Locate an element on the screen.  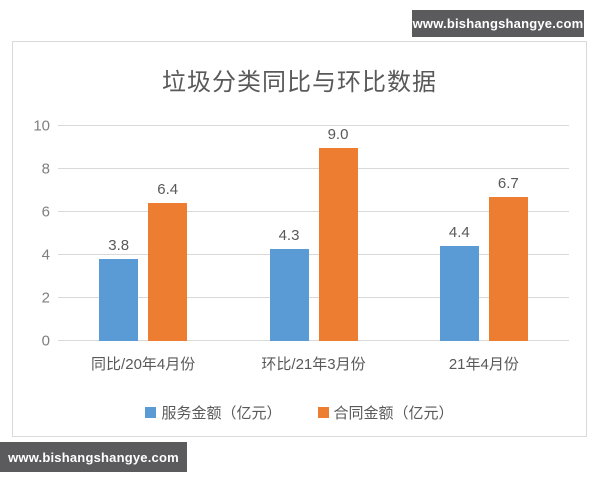
bar-group: 4.4 6.7 is located at coordinates (483, 233).